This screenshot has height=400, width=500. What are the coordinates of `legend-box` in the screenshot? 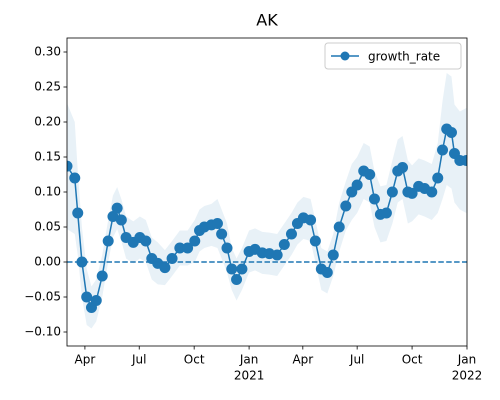 It's located at (393, 56).